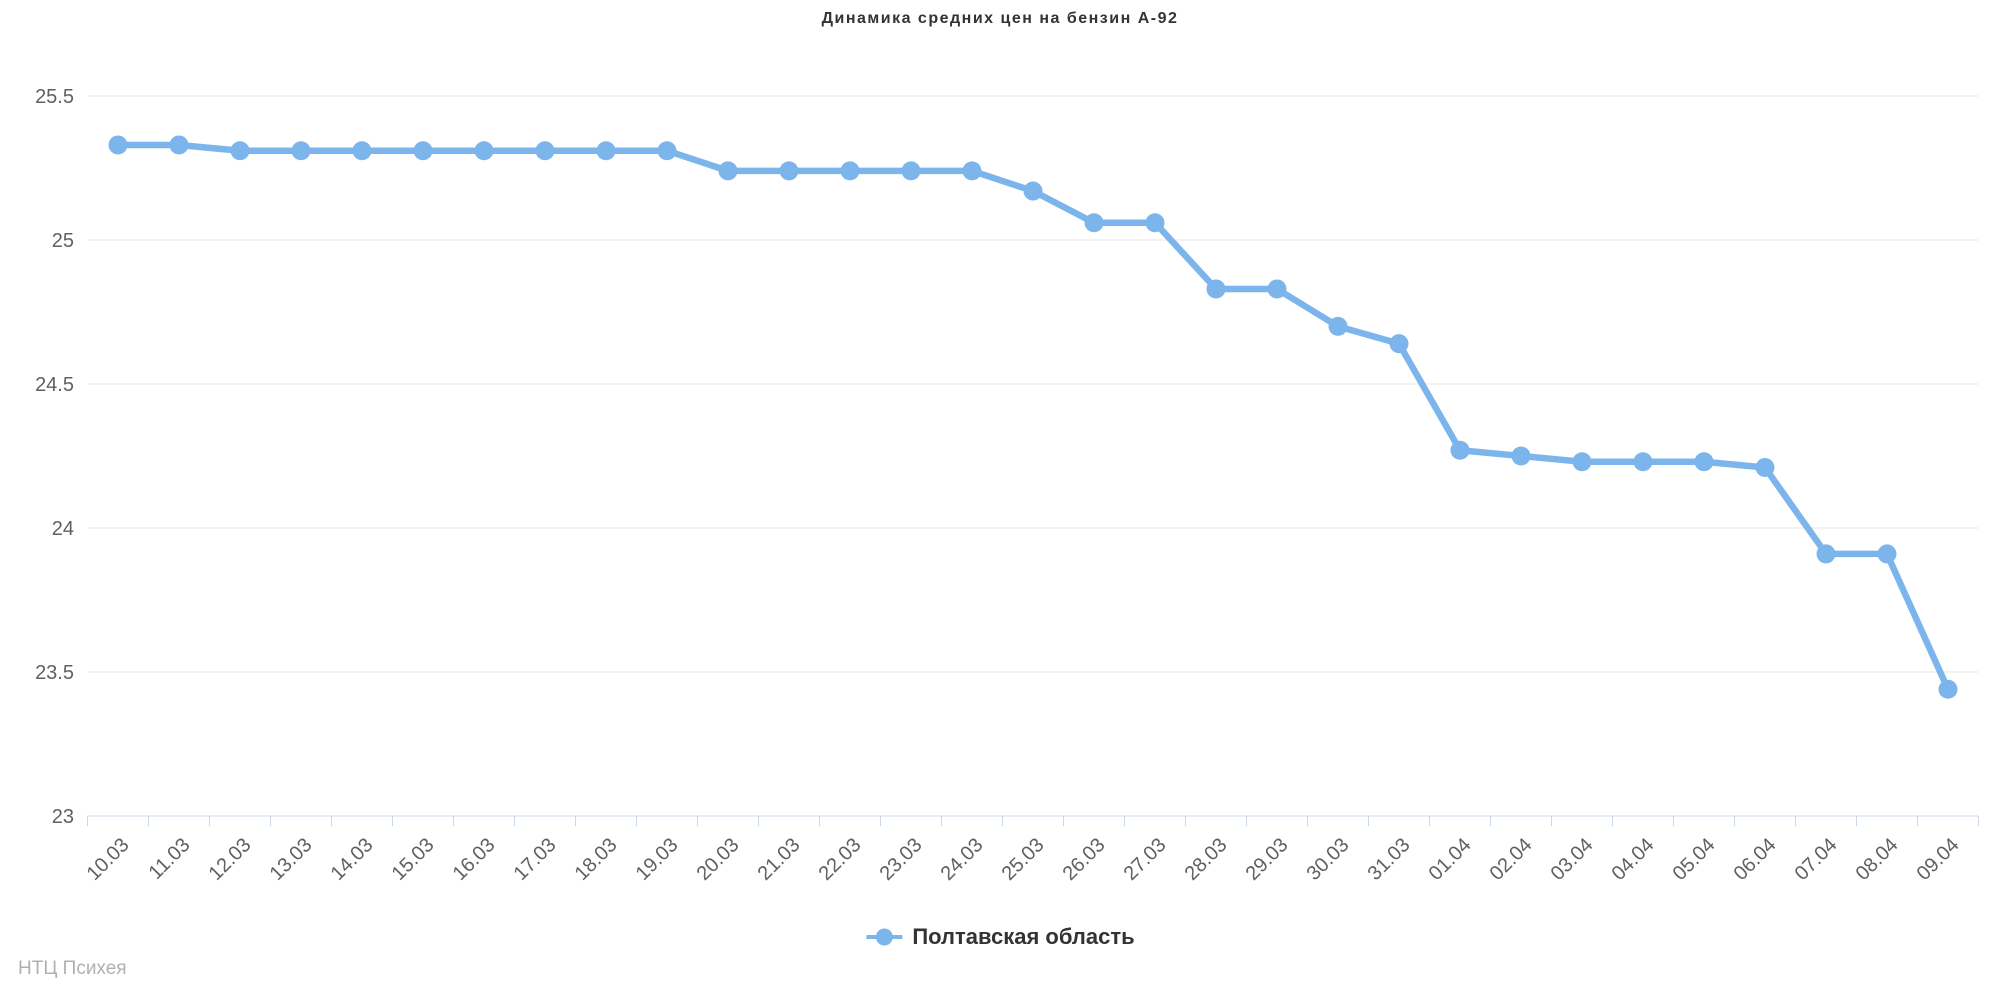  What do you see at coordinates (1267, 859) in the screenshot?
I see `x-axis-label: 29.03` at bounding box center [1267, 859].